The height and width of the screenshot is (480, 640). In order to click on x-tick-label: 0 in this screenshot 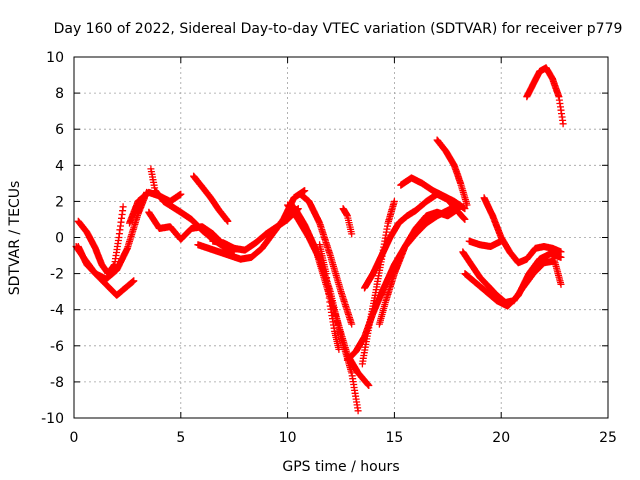, I will do `click(74, 438)`.